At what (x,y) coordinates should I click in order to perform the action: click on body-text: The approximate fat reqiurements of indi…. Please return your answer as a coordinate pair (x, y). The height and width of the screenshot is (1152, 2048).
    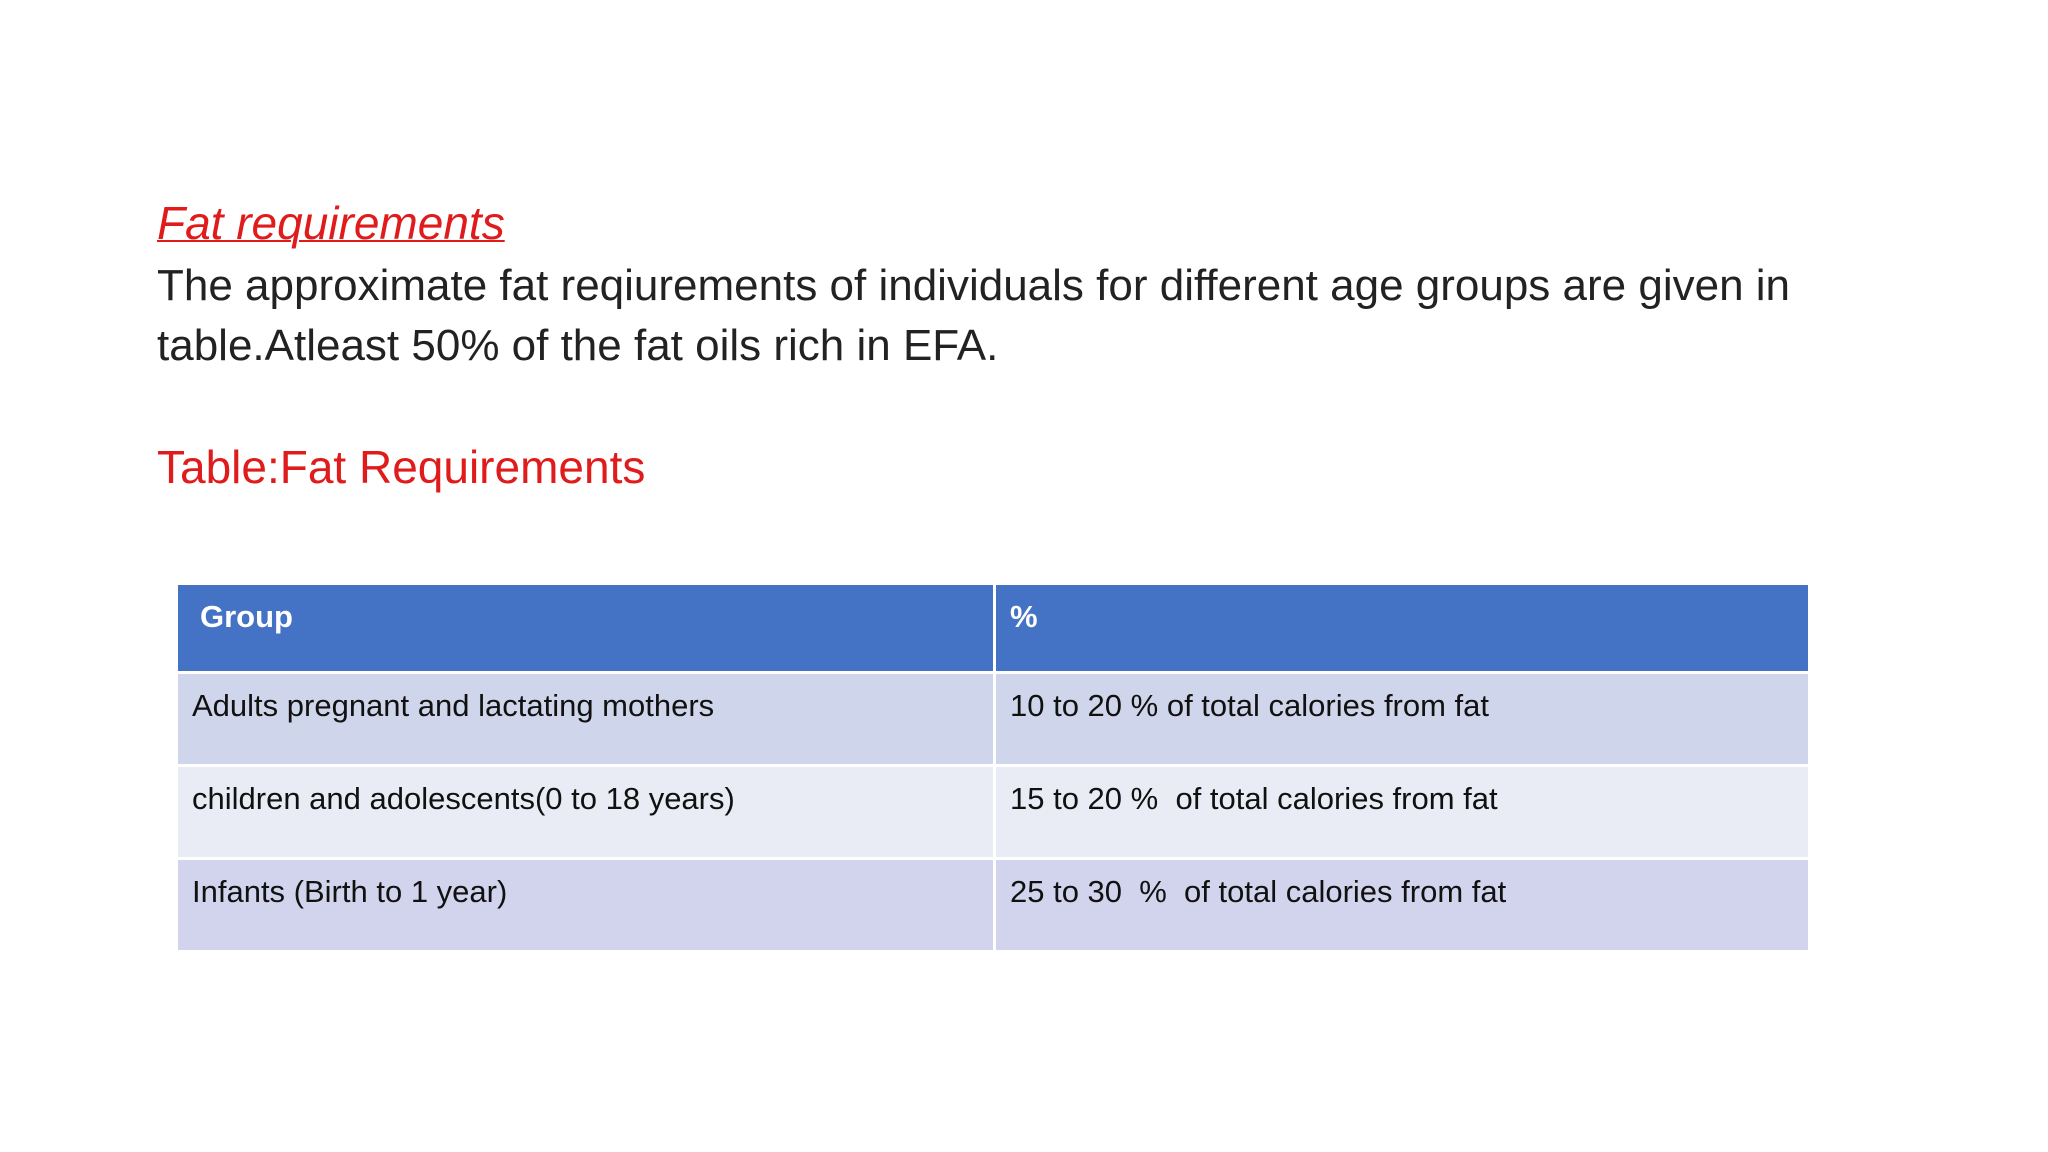
    Looking at the image, I should click on (974, 315).